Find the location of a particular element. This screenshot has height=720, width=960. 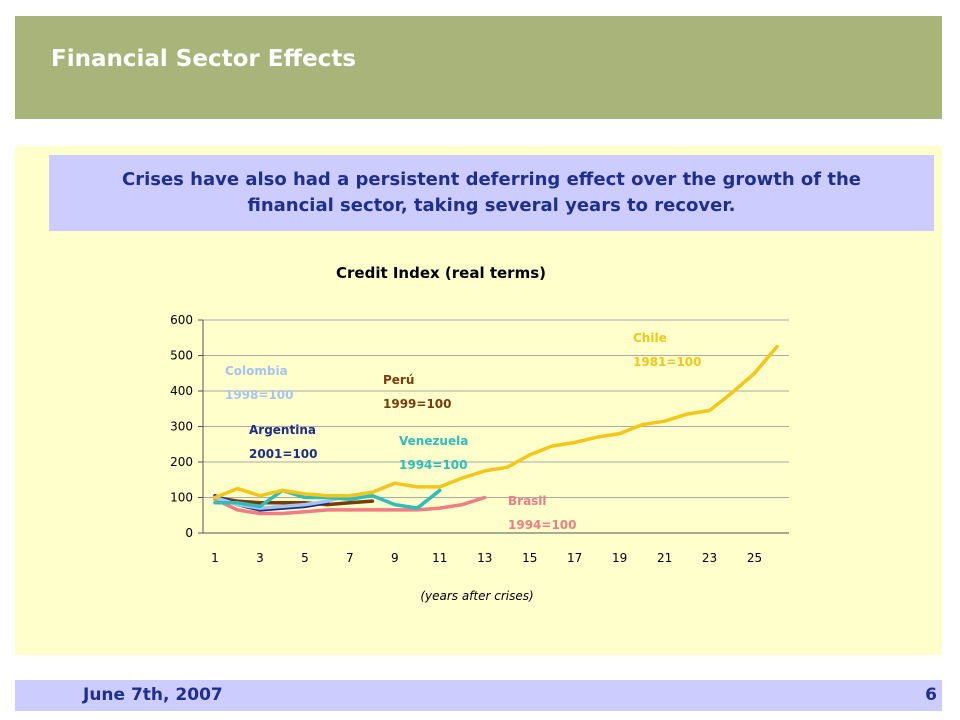

series-label-brasil: Brasil is located at coordinates (527, 501).